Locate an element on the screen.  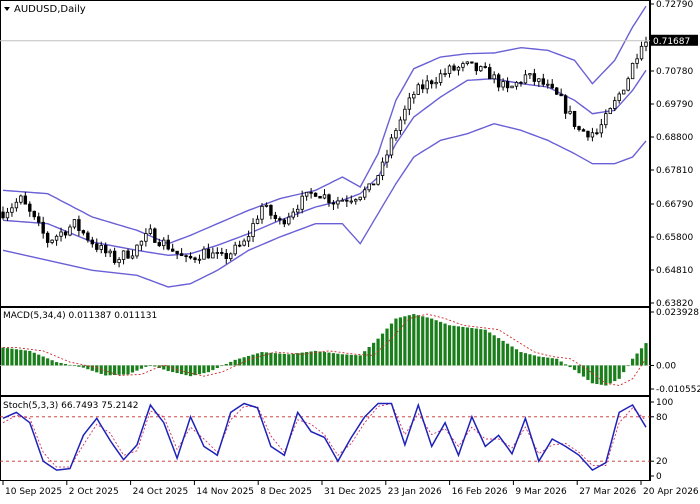
symbol-dropdown-icon is located at coordinates (7, 9).